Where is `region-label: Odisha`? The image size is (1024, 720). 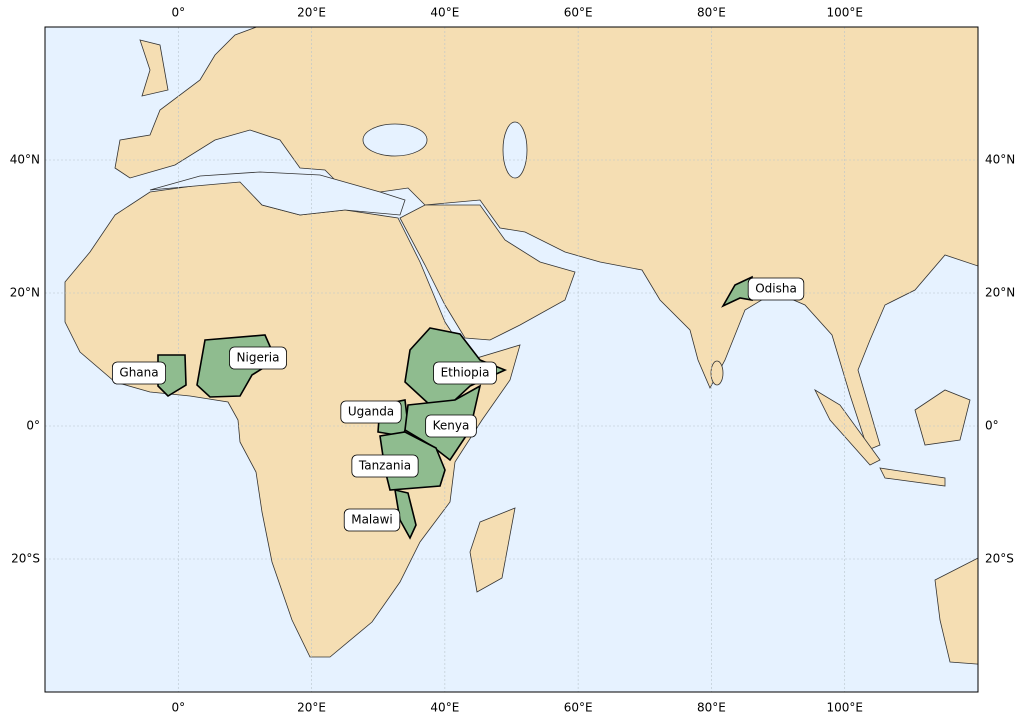 region-label: Odisha is located at coordinates (776, 289).